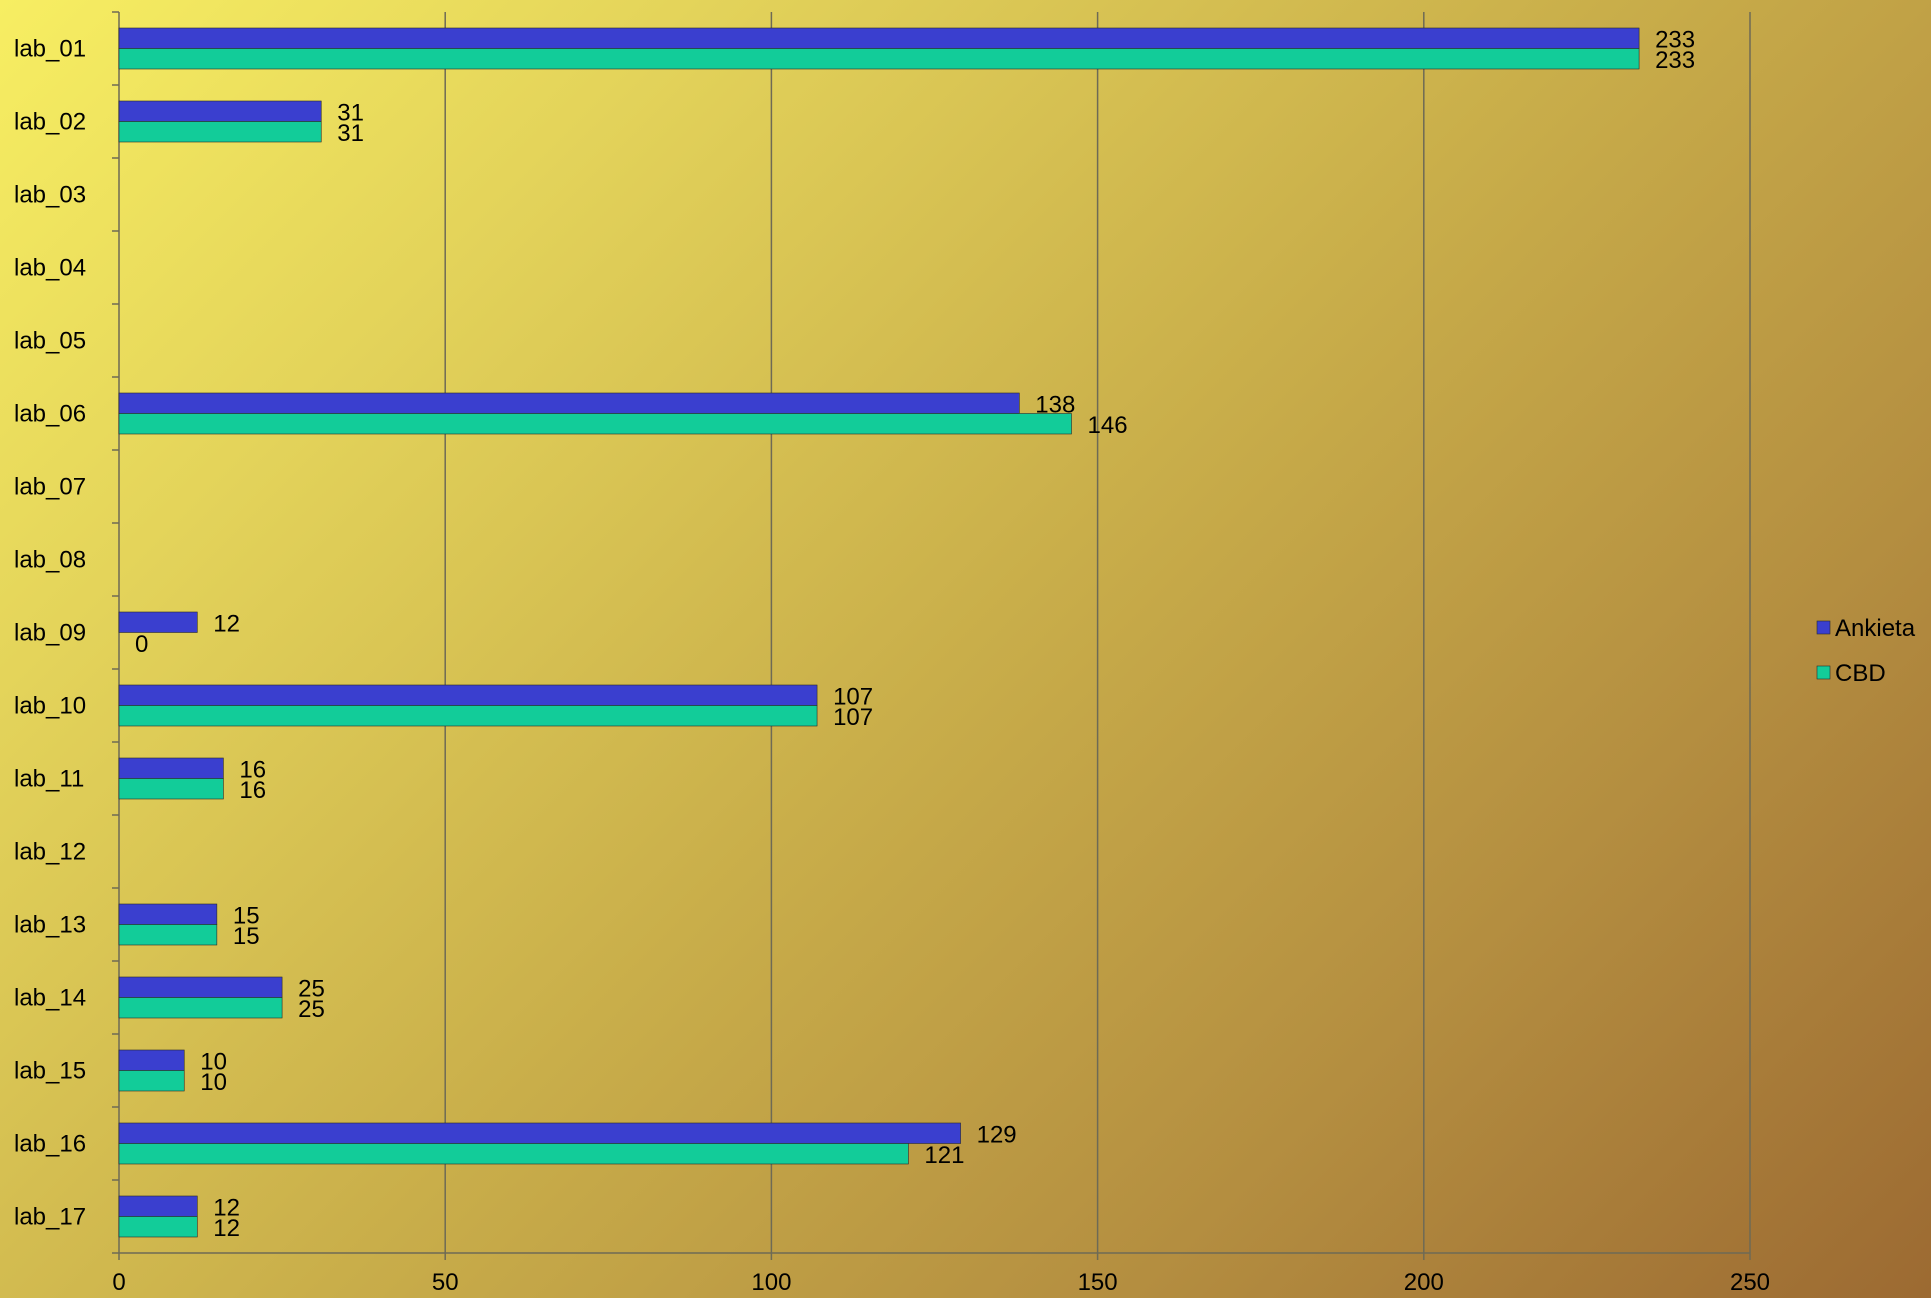 Image resolution: width=1931 pixels, height=1298 pixels. I want to click on category-label: lab_04, so click(50, 268).